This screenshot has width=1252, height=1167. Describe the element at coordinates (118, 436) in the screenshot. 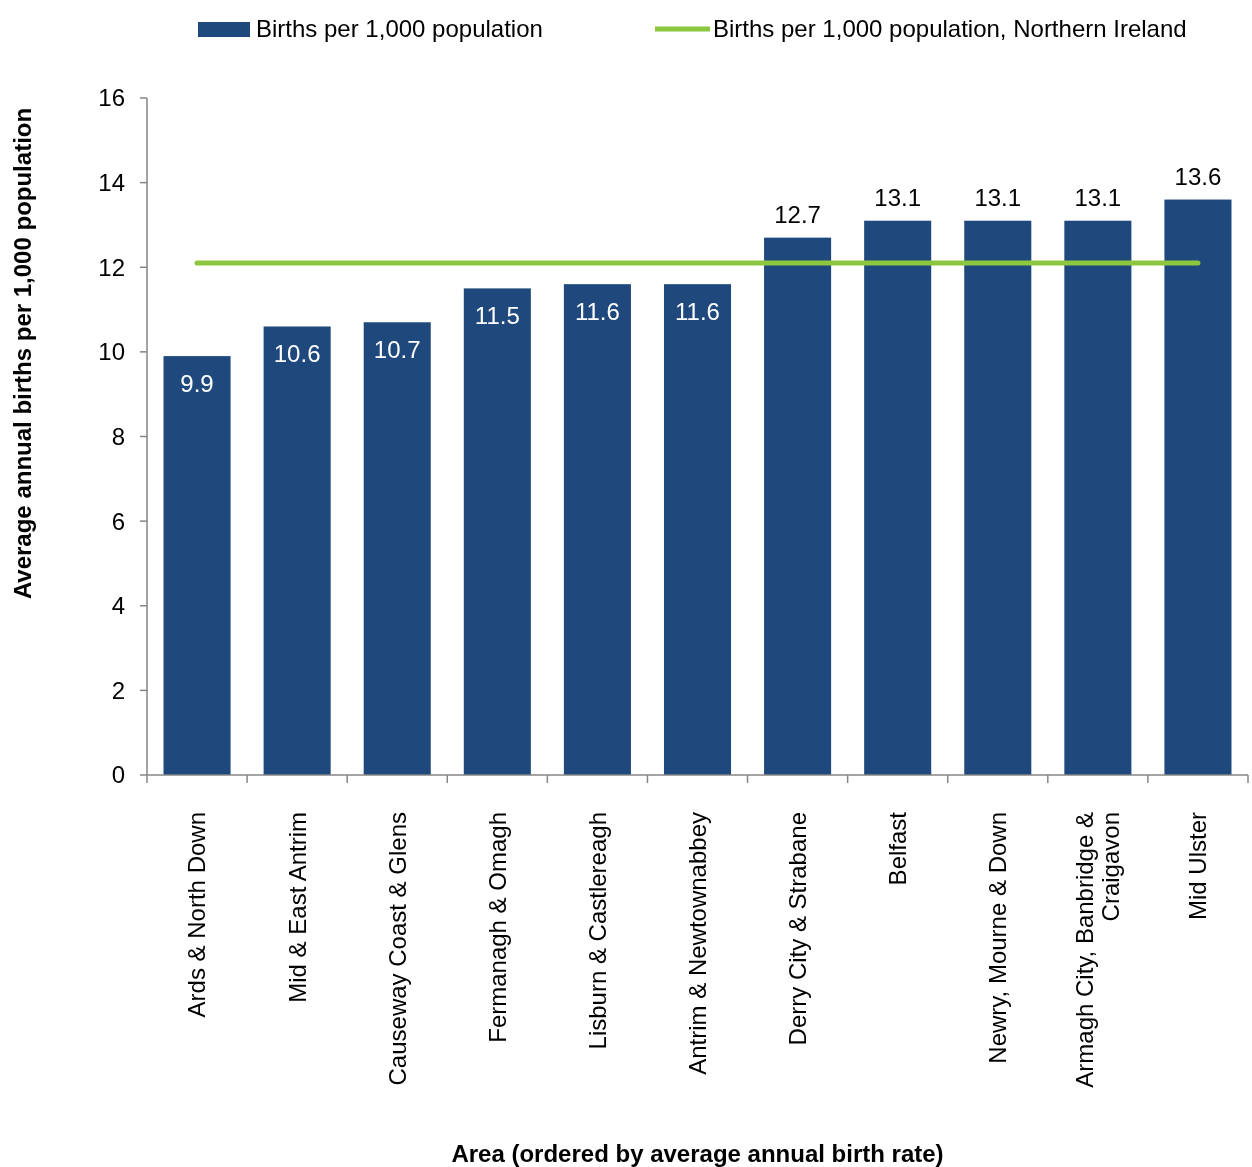

I see `y-tick-label: 8` at that location.